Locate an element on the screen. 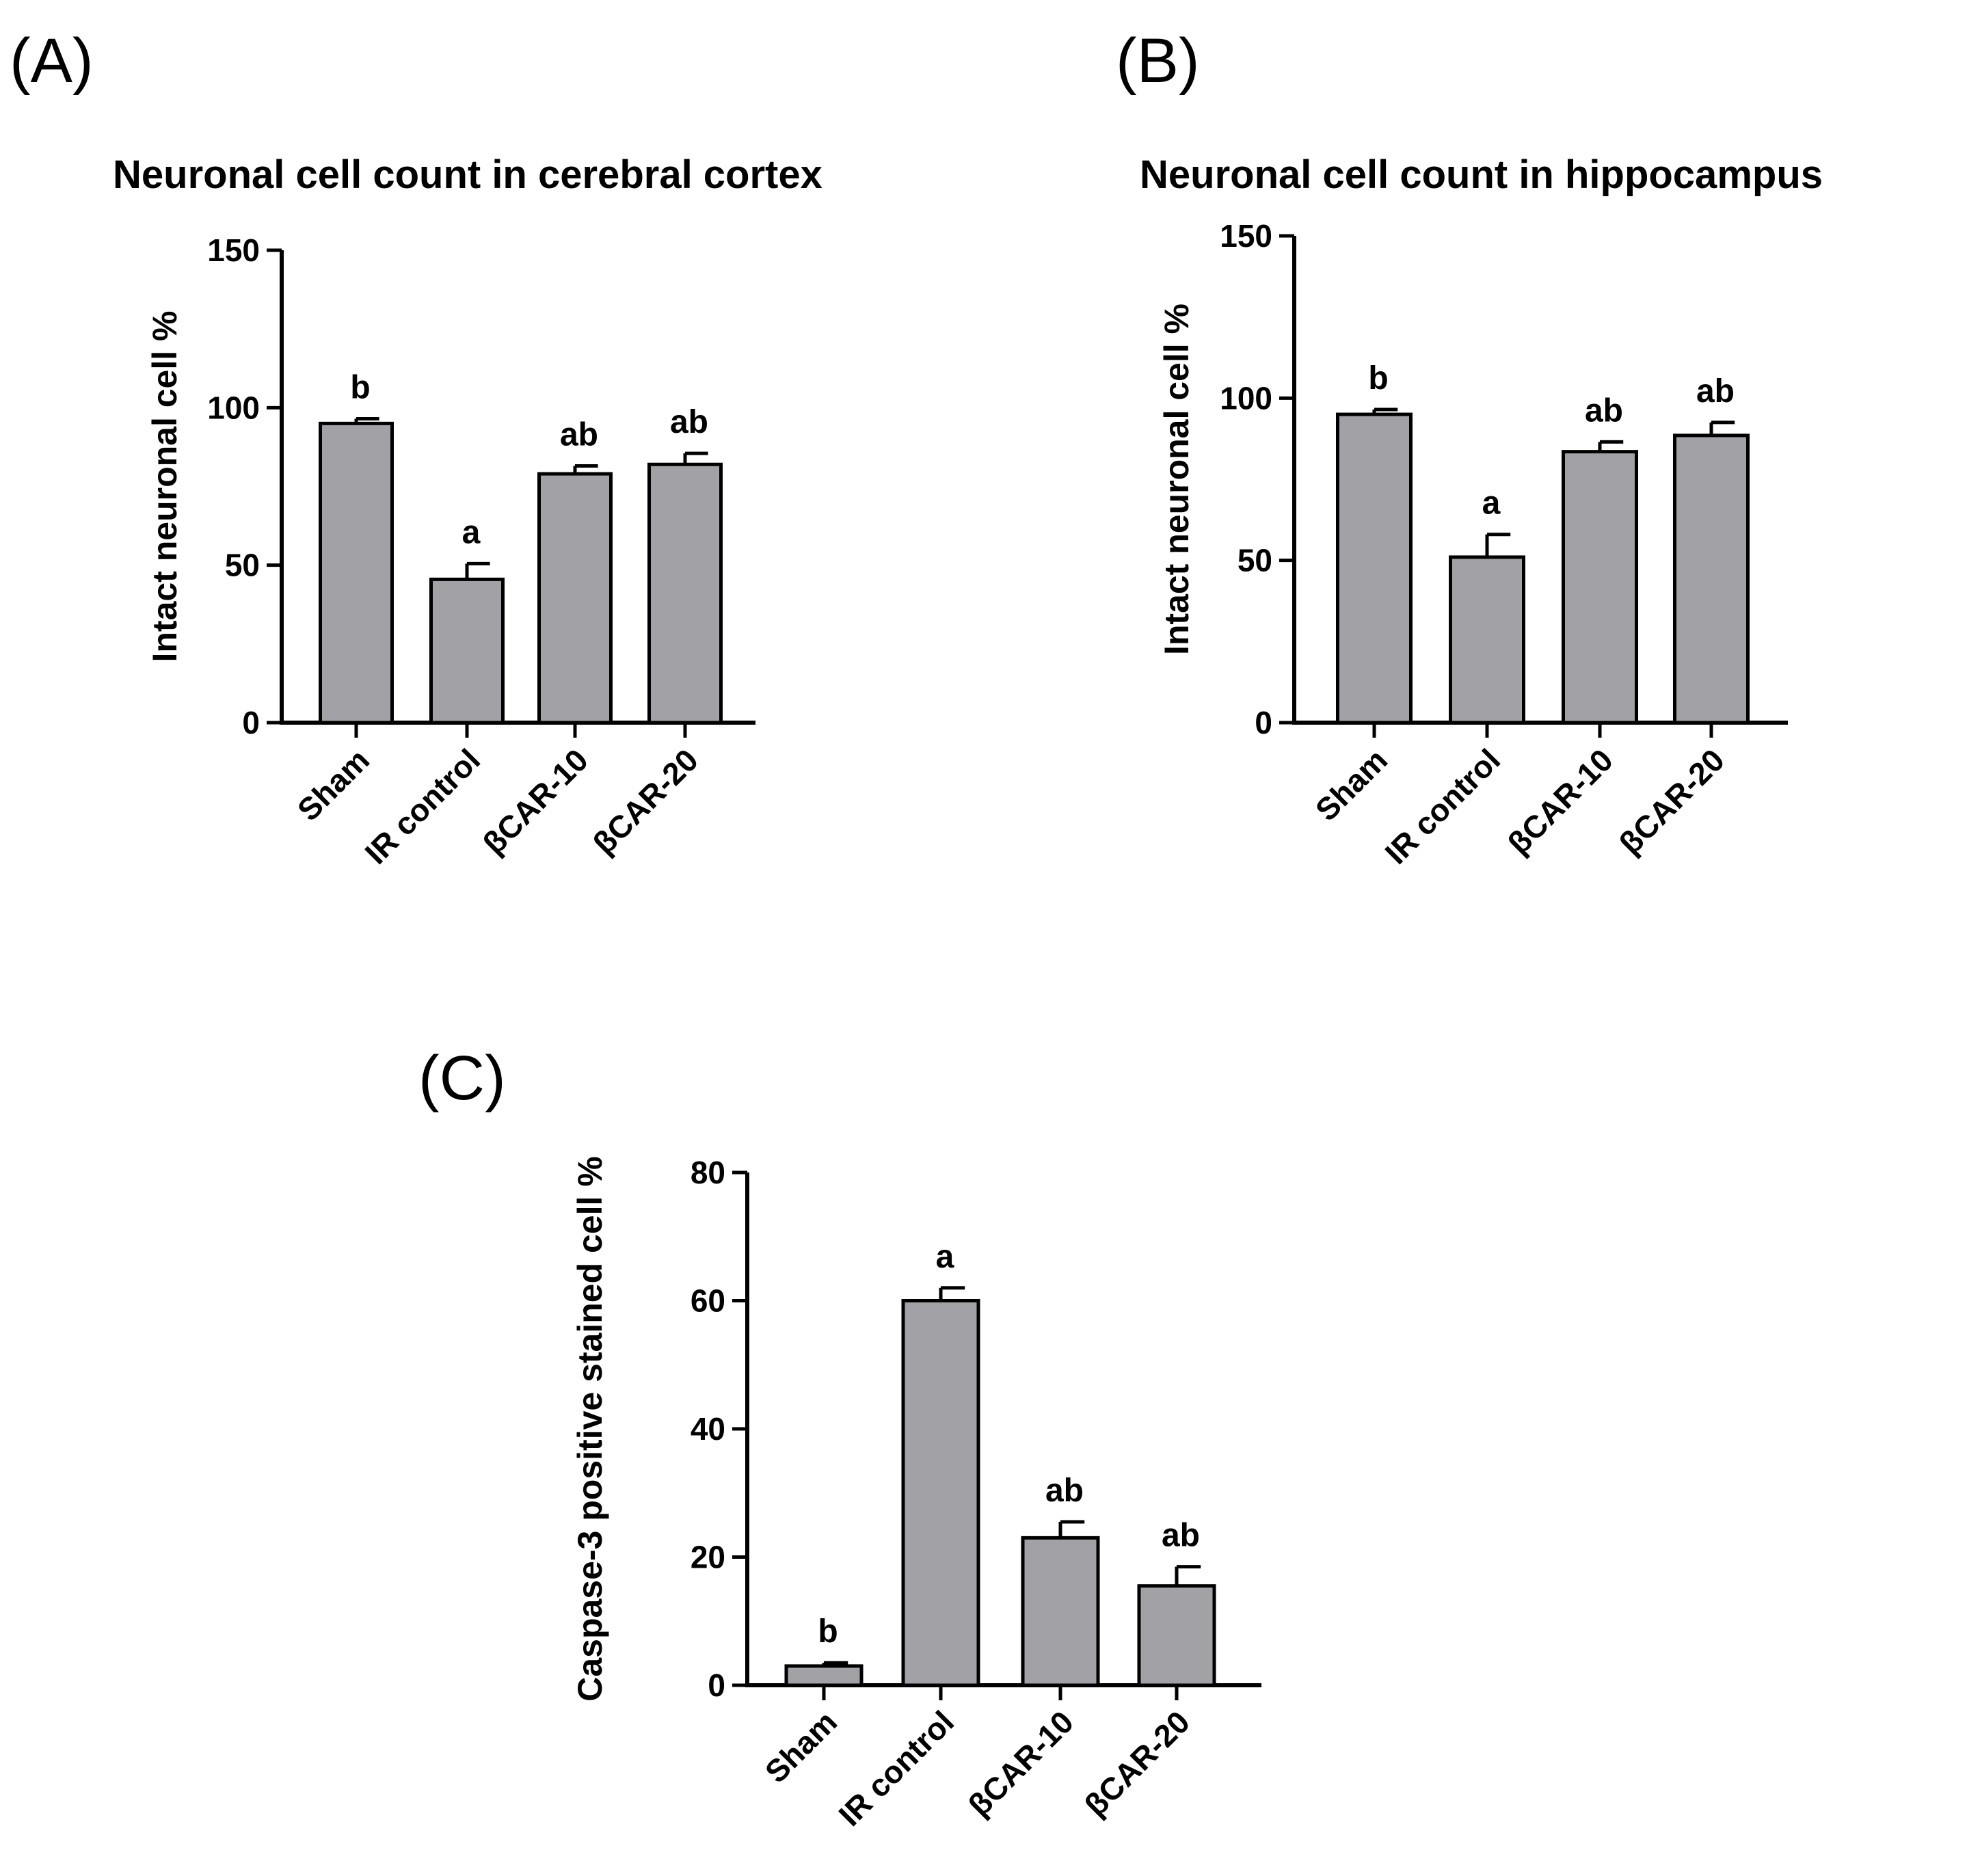 Image resolution: width=1967 pixels, height=1876 pixels. panel-label-b: (B) is located at coordinates (1158, 61).